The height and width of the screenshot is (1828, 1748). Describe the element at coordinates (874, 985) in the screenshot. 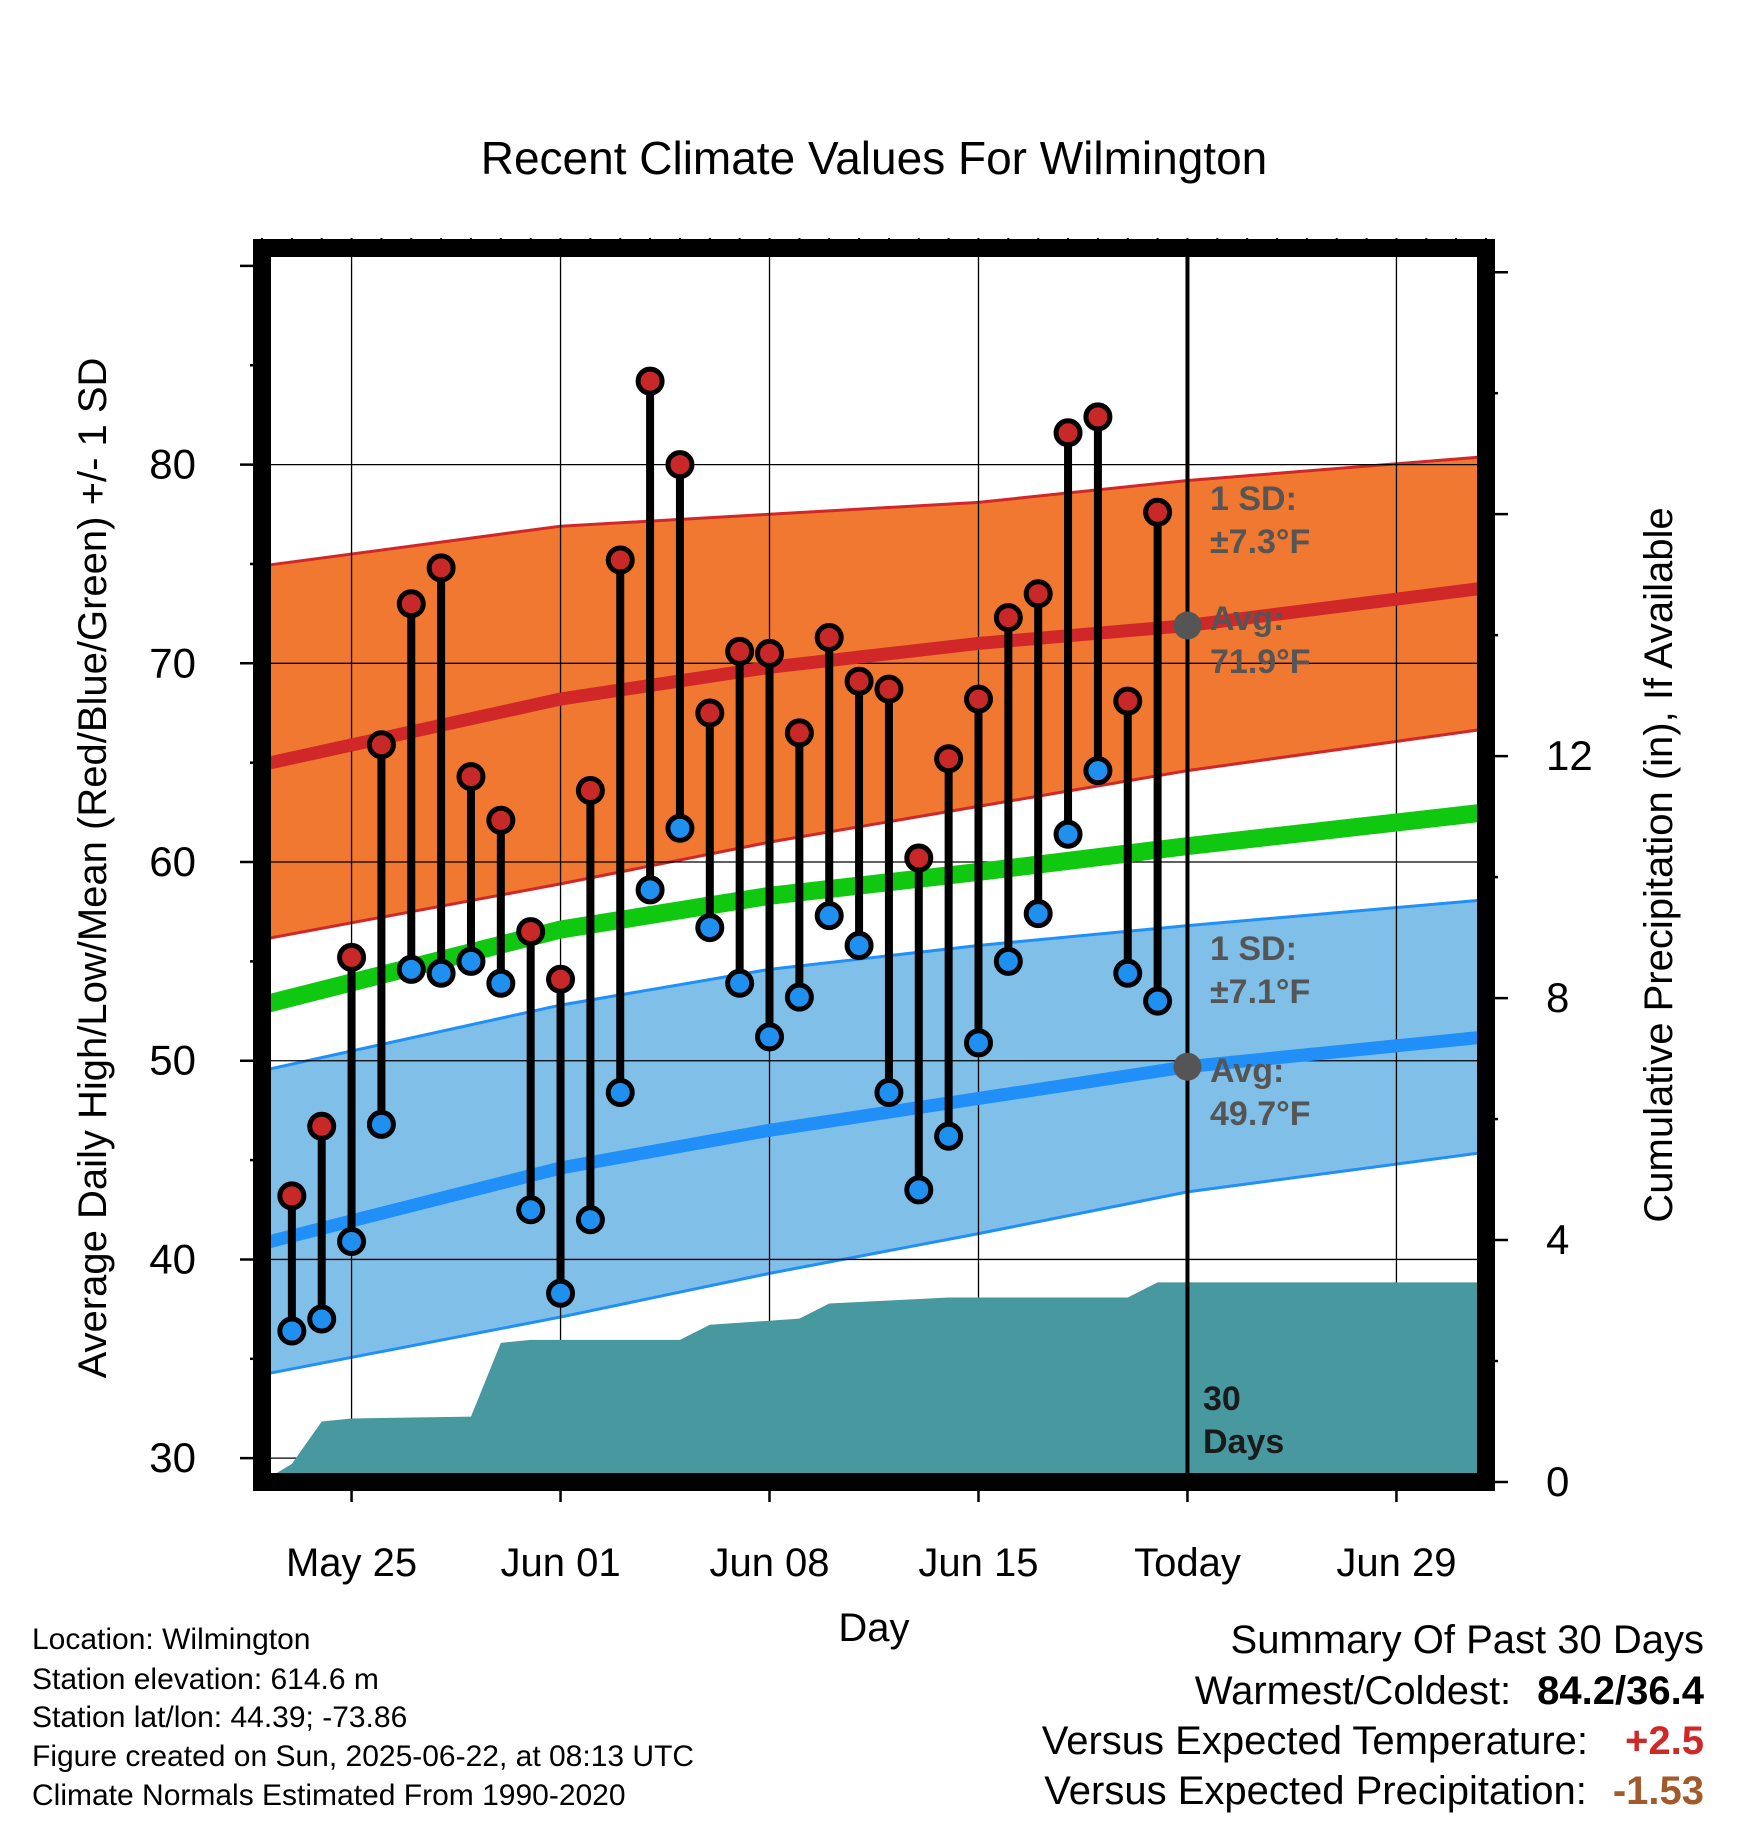

I see `low-sd-band-upper-edge` at that location.